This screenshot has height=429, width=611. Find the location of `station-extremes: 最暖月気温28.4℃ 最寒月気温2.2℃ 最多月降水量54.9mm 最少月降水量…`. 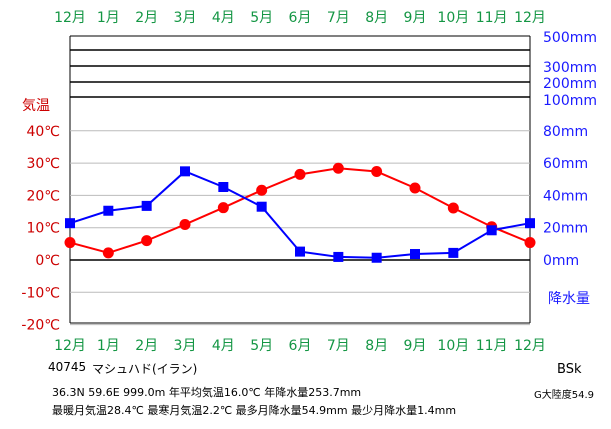

station-extremes: 最暖月気温28.4℃ 最寒月気温2.2℃ 最多月降水量54.9mm 最少月降水量… is located at coordinates (254, 410).